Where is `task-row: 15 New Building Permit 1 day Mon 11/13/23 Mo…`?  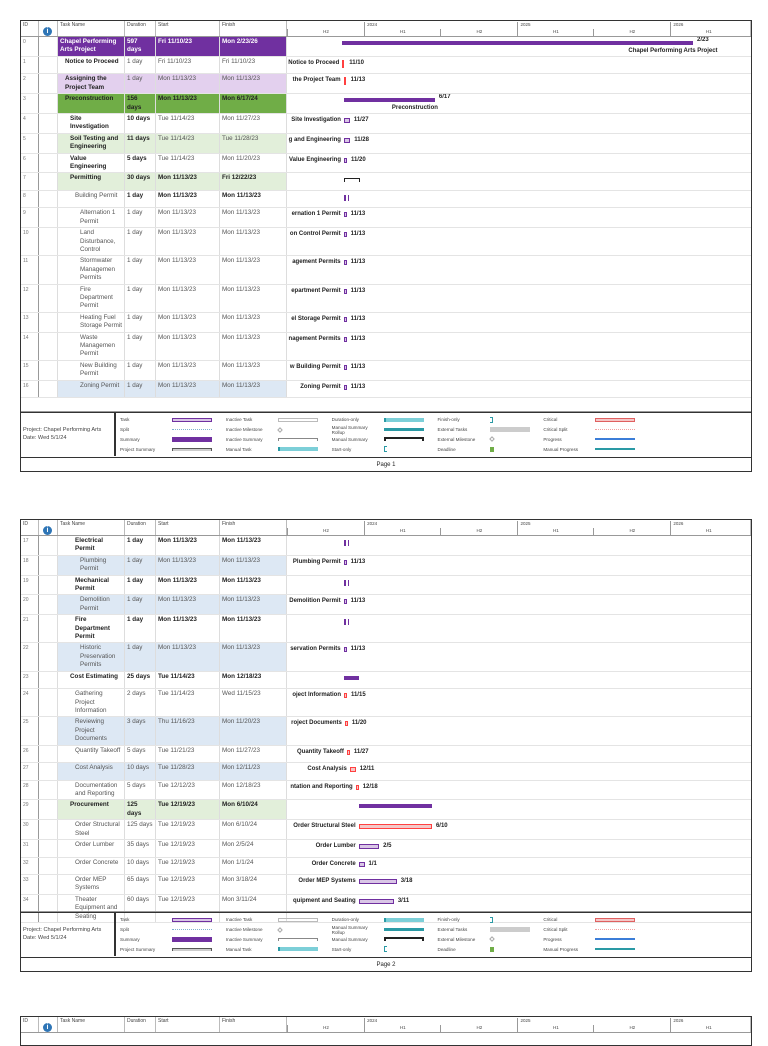
task-row: 15 New Building Permit 1 day Mon 11/13/23 Mo… is located at coordinates (386, 370).